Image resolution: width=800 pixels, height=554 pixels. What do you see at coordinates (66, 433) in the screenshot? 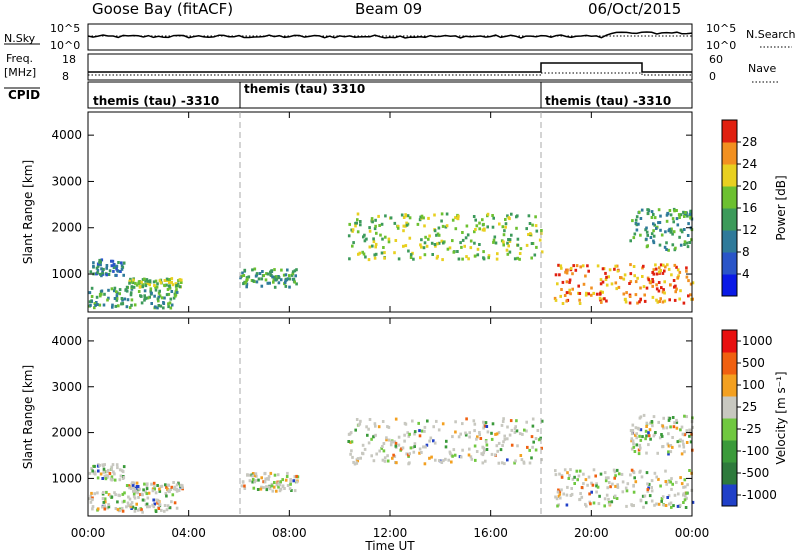
I see `y-tick-label: 2000` at bounding box center [66, 433].